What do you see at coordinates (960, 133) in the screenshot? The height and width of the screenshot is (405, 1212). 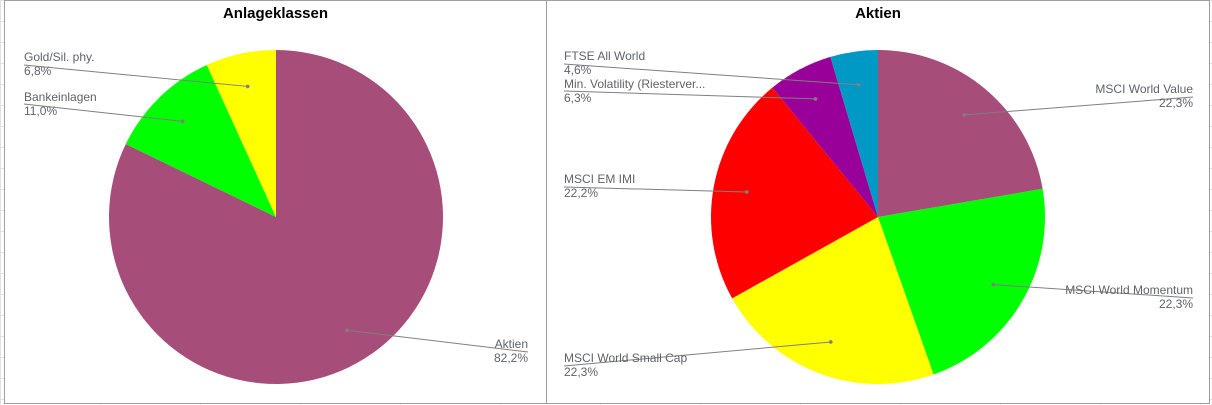 I see `pie-slice-msci-world-value` at bounding box center [960, 133].